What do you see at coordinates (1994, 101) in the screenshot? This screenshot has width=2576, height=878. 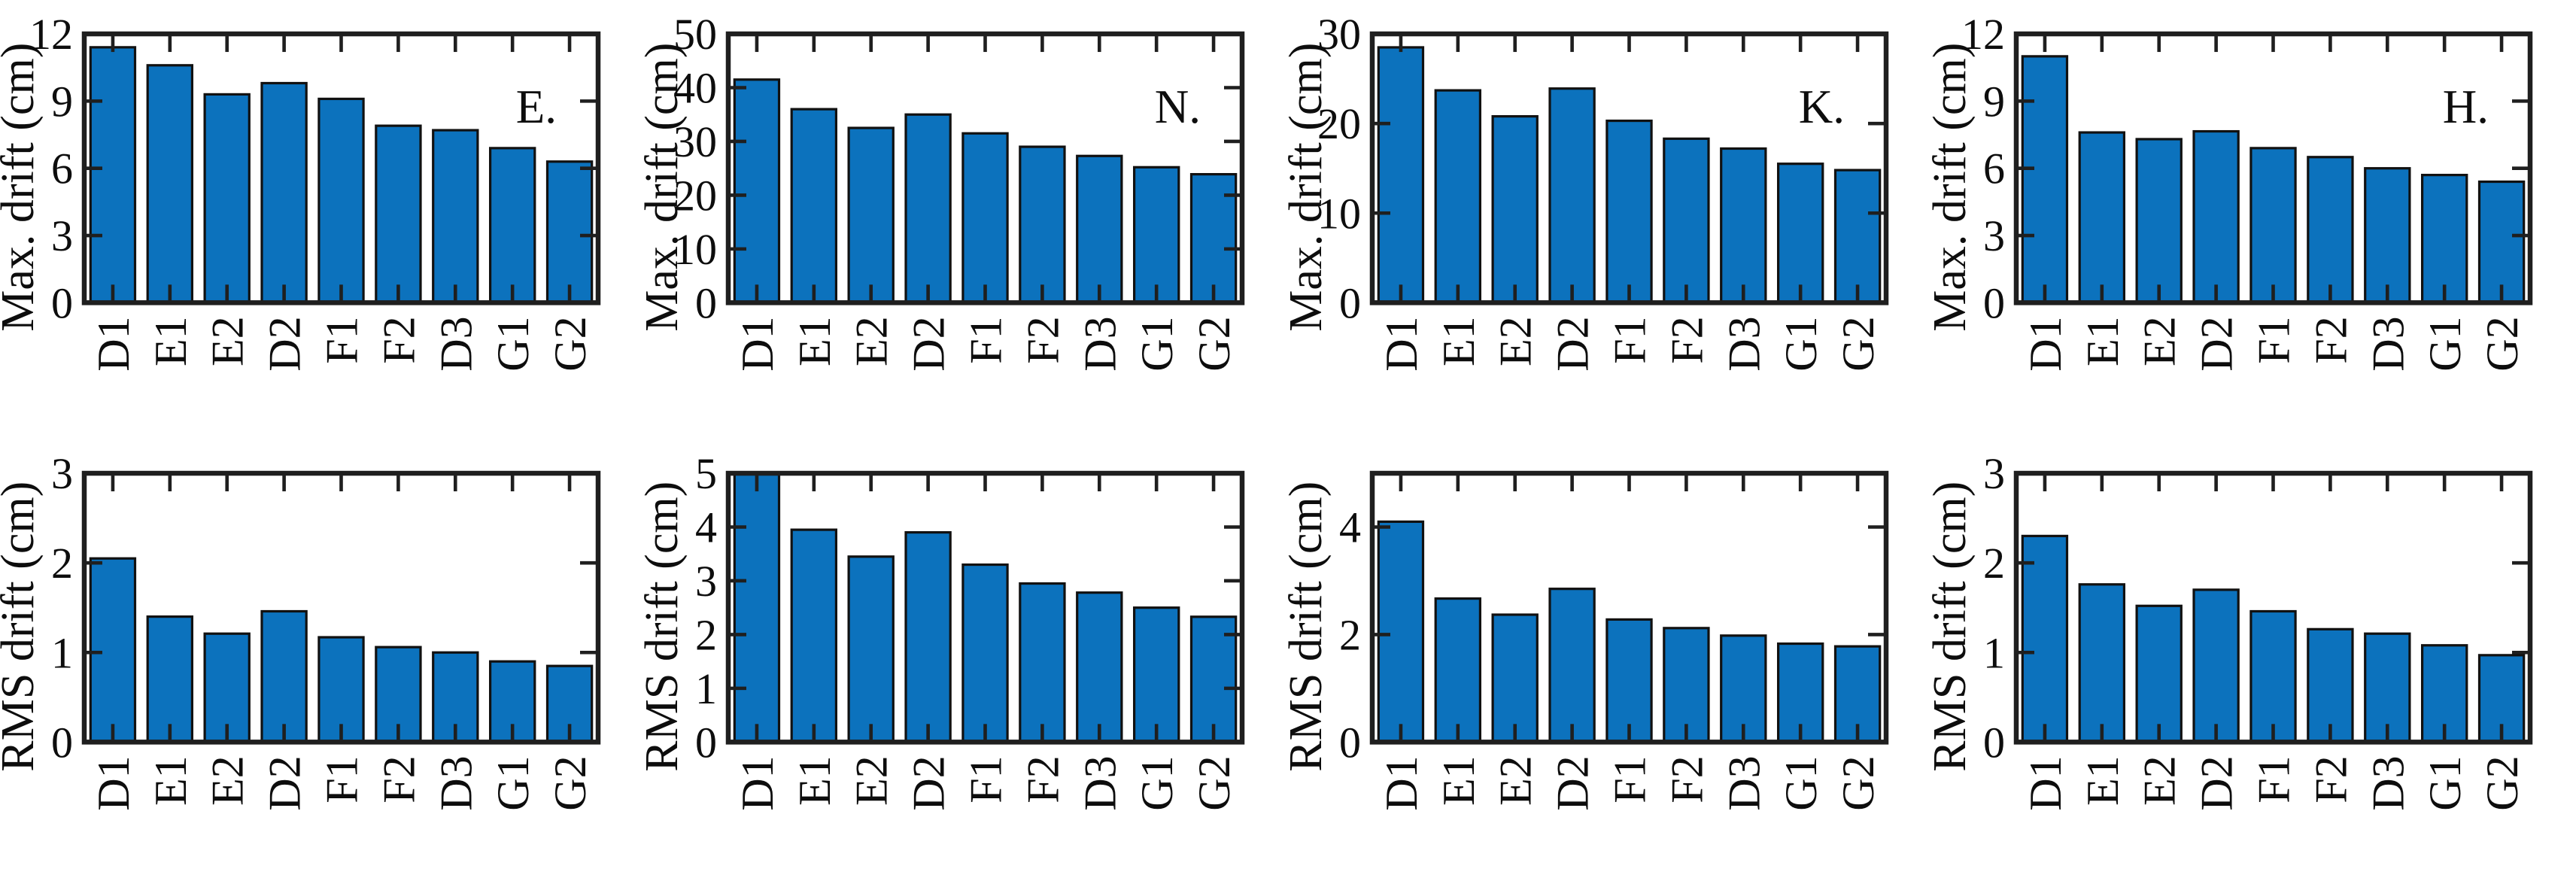 I see `y-tick-label: 9` at bounding box center [1994, 101].